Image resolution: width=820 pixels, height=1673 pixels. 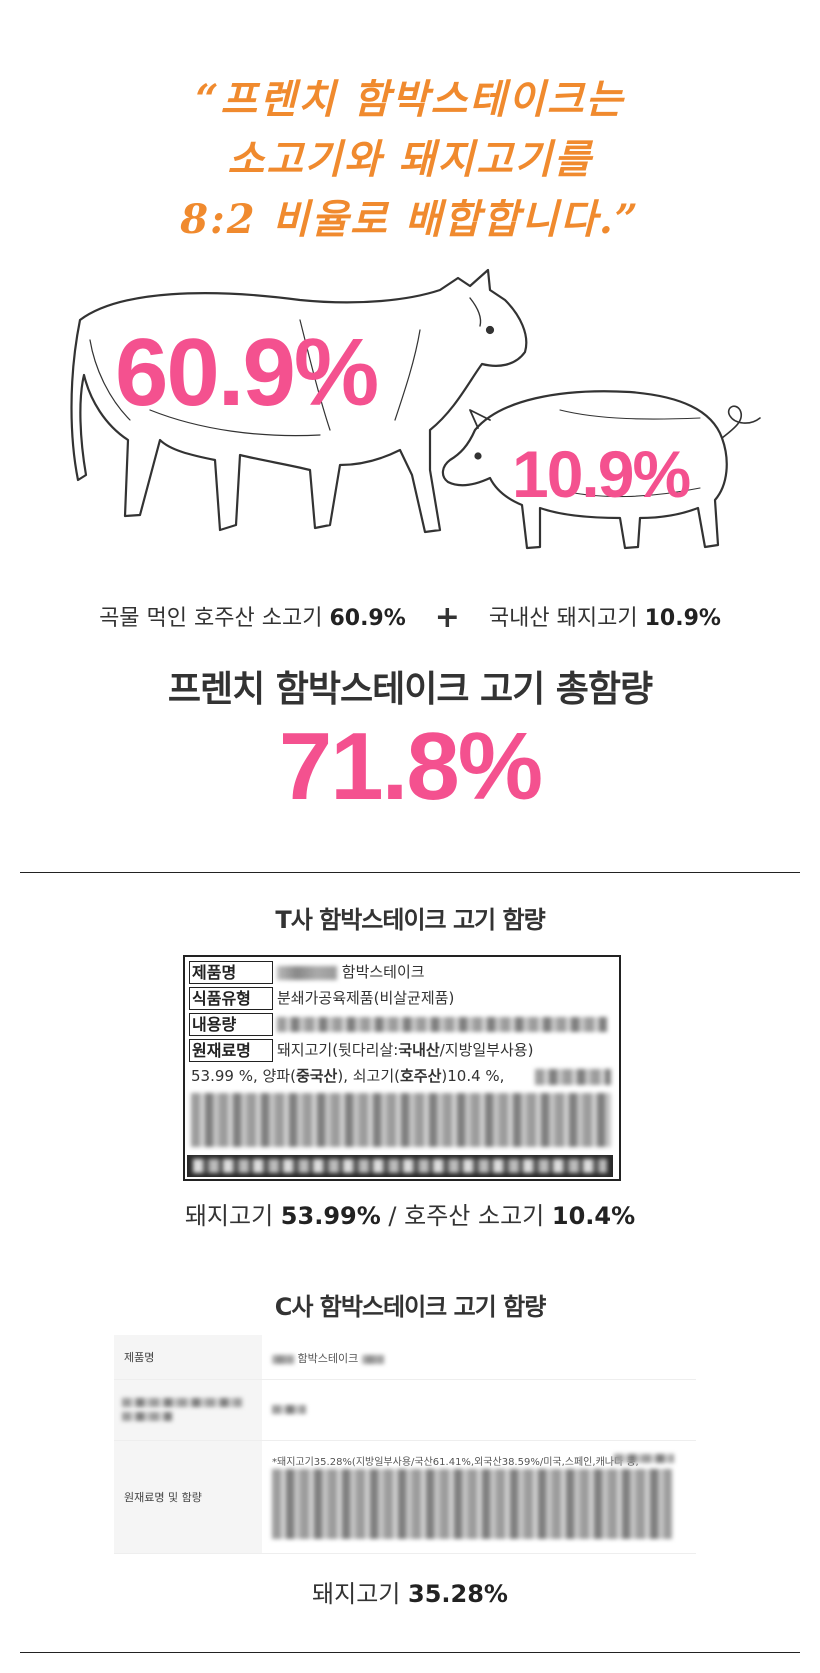 I want to click on ingredient-line: 53.99 %, 양파(중국산), 쇠고기(호주산)10.4 %,, so click(x=348, y=1076).